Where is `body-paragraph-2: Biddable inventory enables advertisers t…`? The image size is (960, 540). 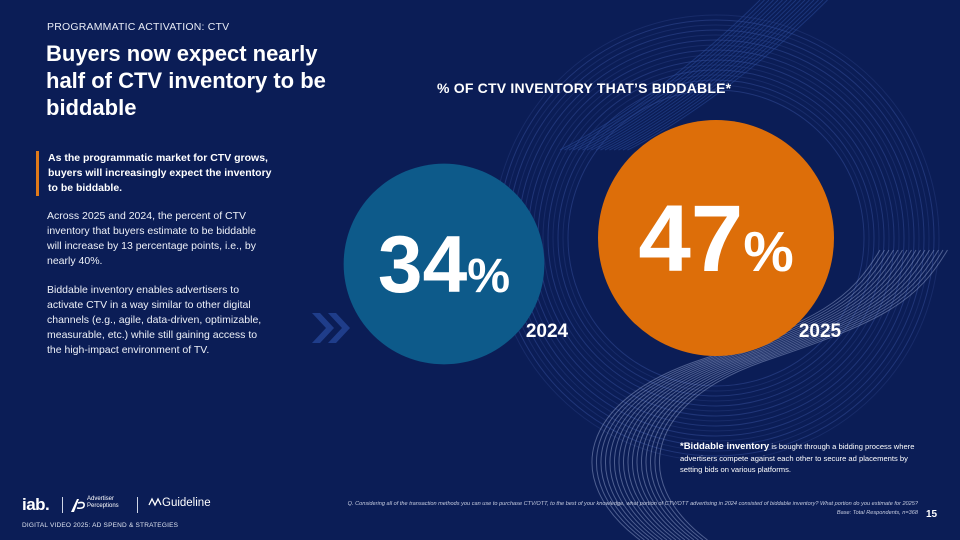
body-paragraph-2: Biddable inventory enables advertisers t… is located at coordinates (154, 320).